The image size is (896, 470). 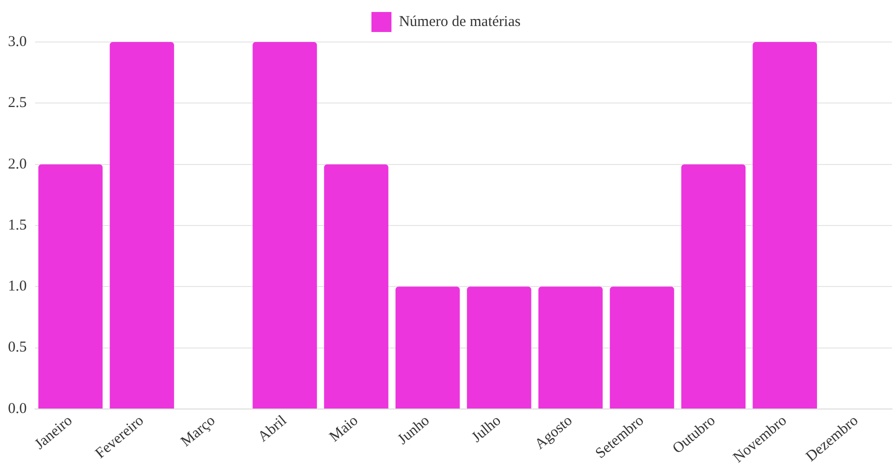 I want to click on x-tick-label: Julho, so click(x=486, y=429).